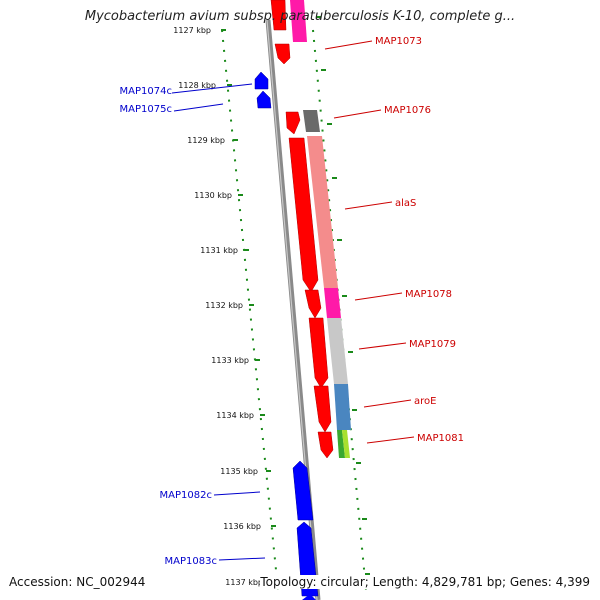 The width and height of the screenshot is (600, 600). Describe the element at coordinates (322, 212) in the screenshot. I see `track-alaS` at that location.